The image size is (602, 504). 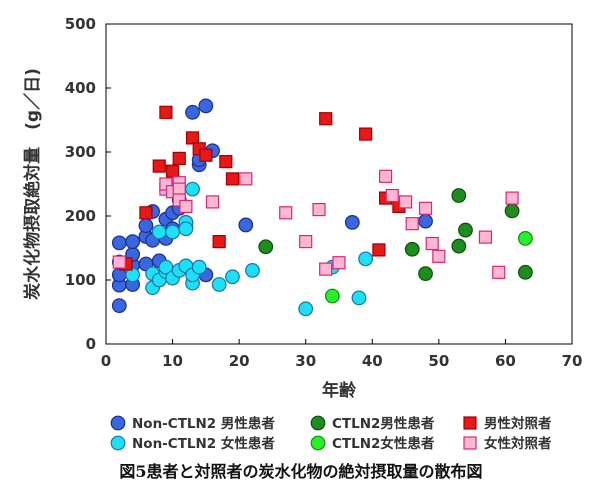 What do you see at coordinates (305, 361) in the screenshot?
I see `x-tick-label: 30` at bounding box center [305, 361].